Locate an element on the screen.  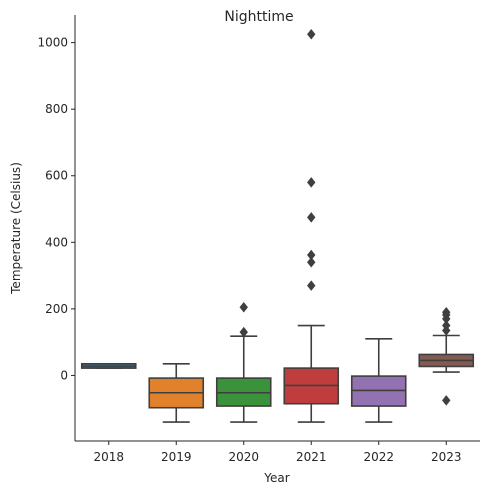
x-tick-label-2023: 2023 is located at coordinates (446, 457).